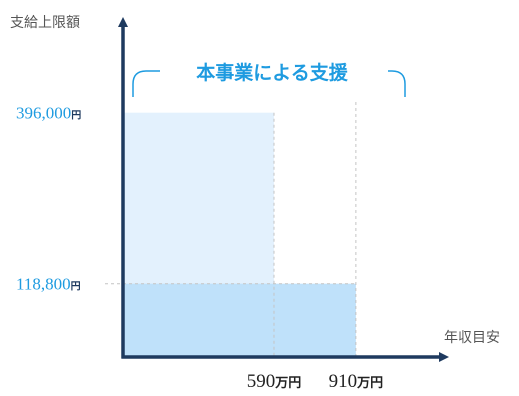  What do you see at coordinates (43, 113) in the screenshot?
I see `y-tick-value-0: 396,000` at bounding box center [43, 113].